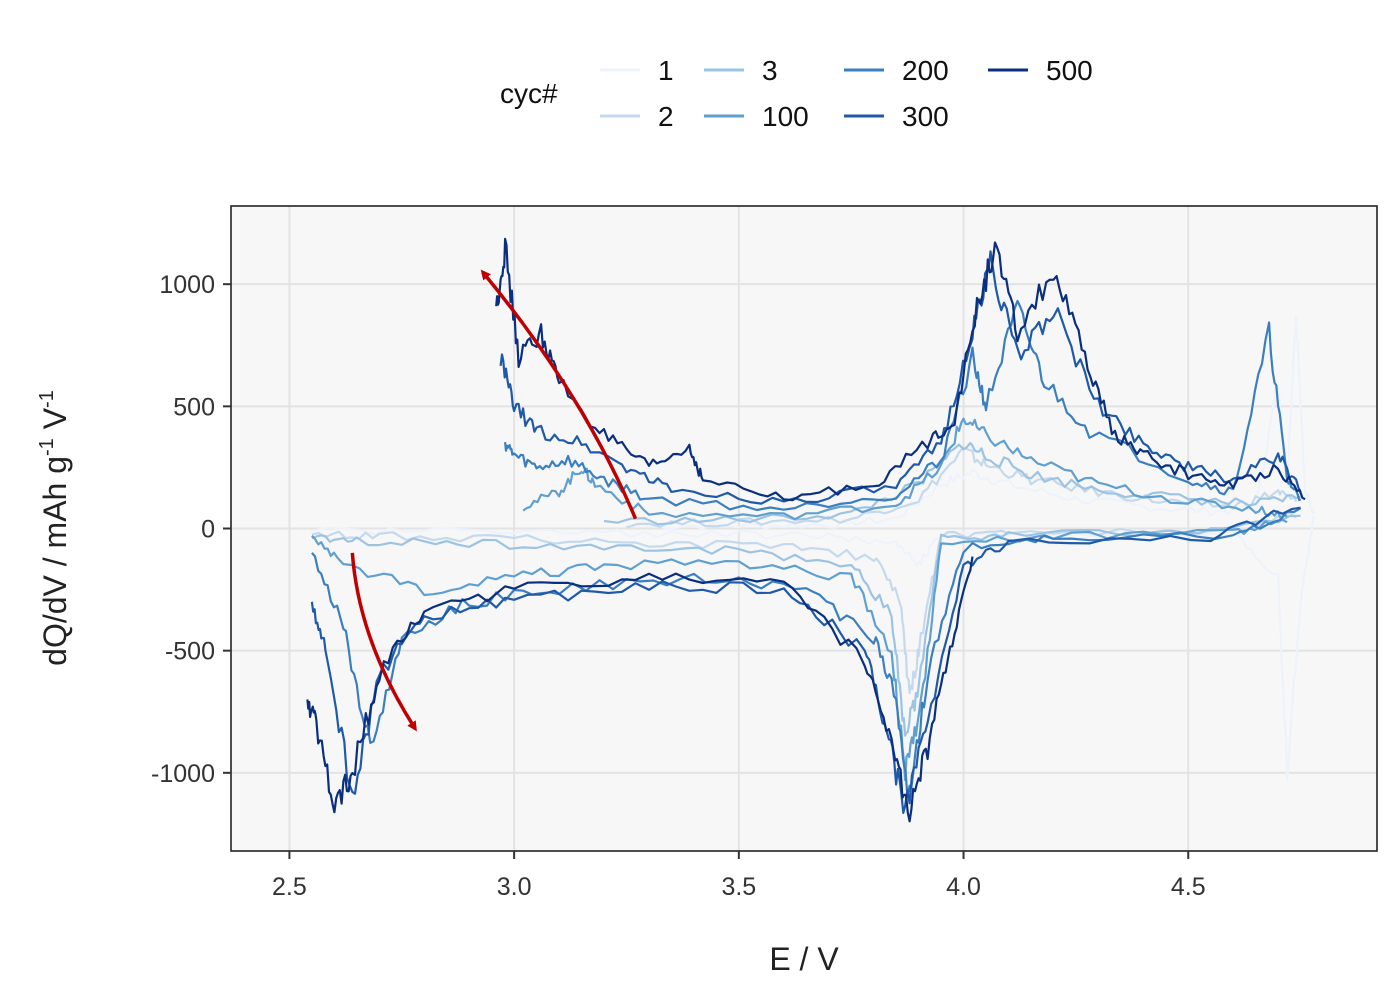  I want to click on legend: cyc# 1 2 3 100 200 300 500, so click(796, 93).